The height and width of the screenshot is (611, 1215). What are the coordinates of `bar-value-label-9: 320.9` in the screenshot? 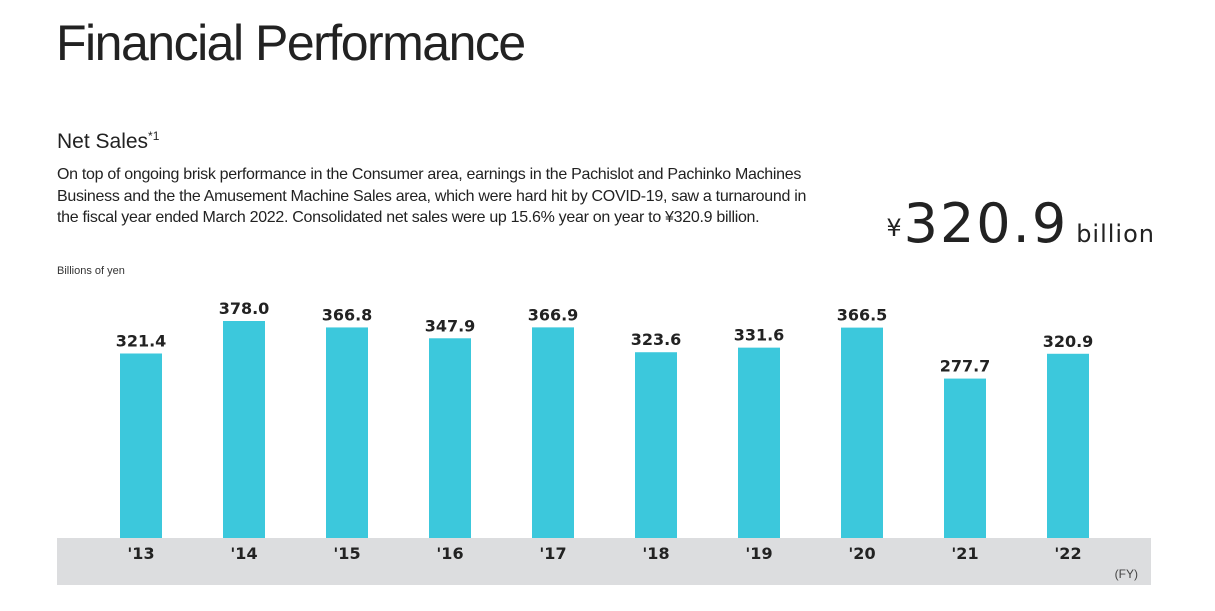 It's located at (1068, 341).